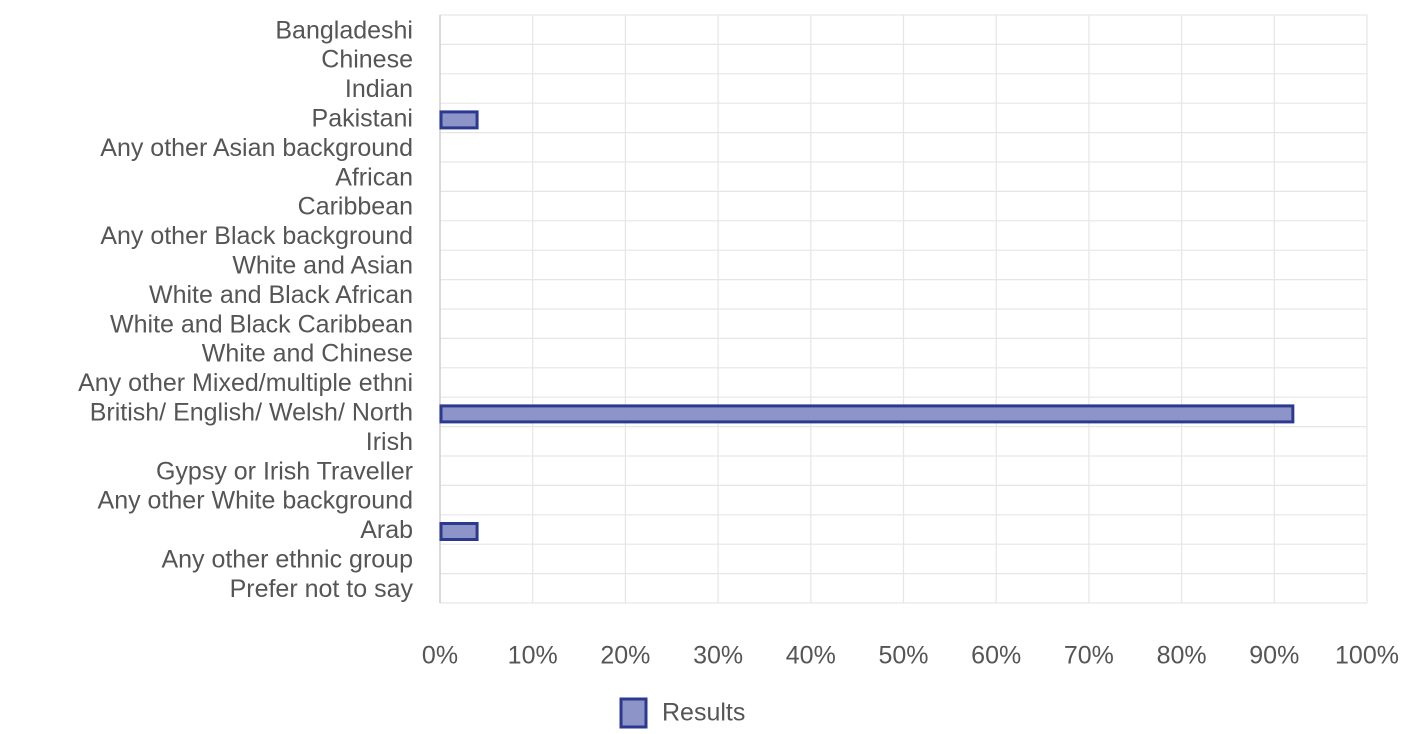 Image resolution: width=1406 pixels, height=734 pixels. Describe the element at coordinates (287, 560) in the screenshot. I see `category-label: Any other ethnic group` at that location.